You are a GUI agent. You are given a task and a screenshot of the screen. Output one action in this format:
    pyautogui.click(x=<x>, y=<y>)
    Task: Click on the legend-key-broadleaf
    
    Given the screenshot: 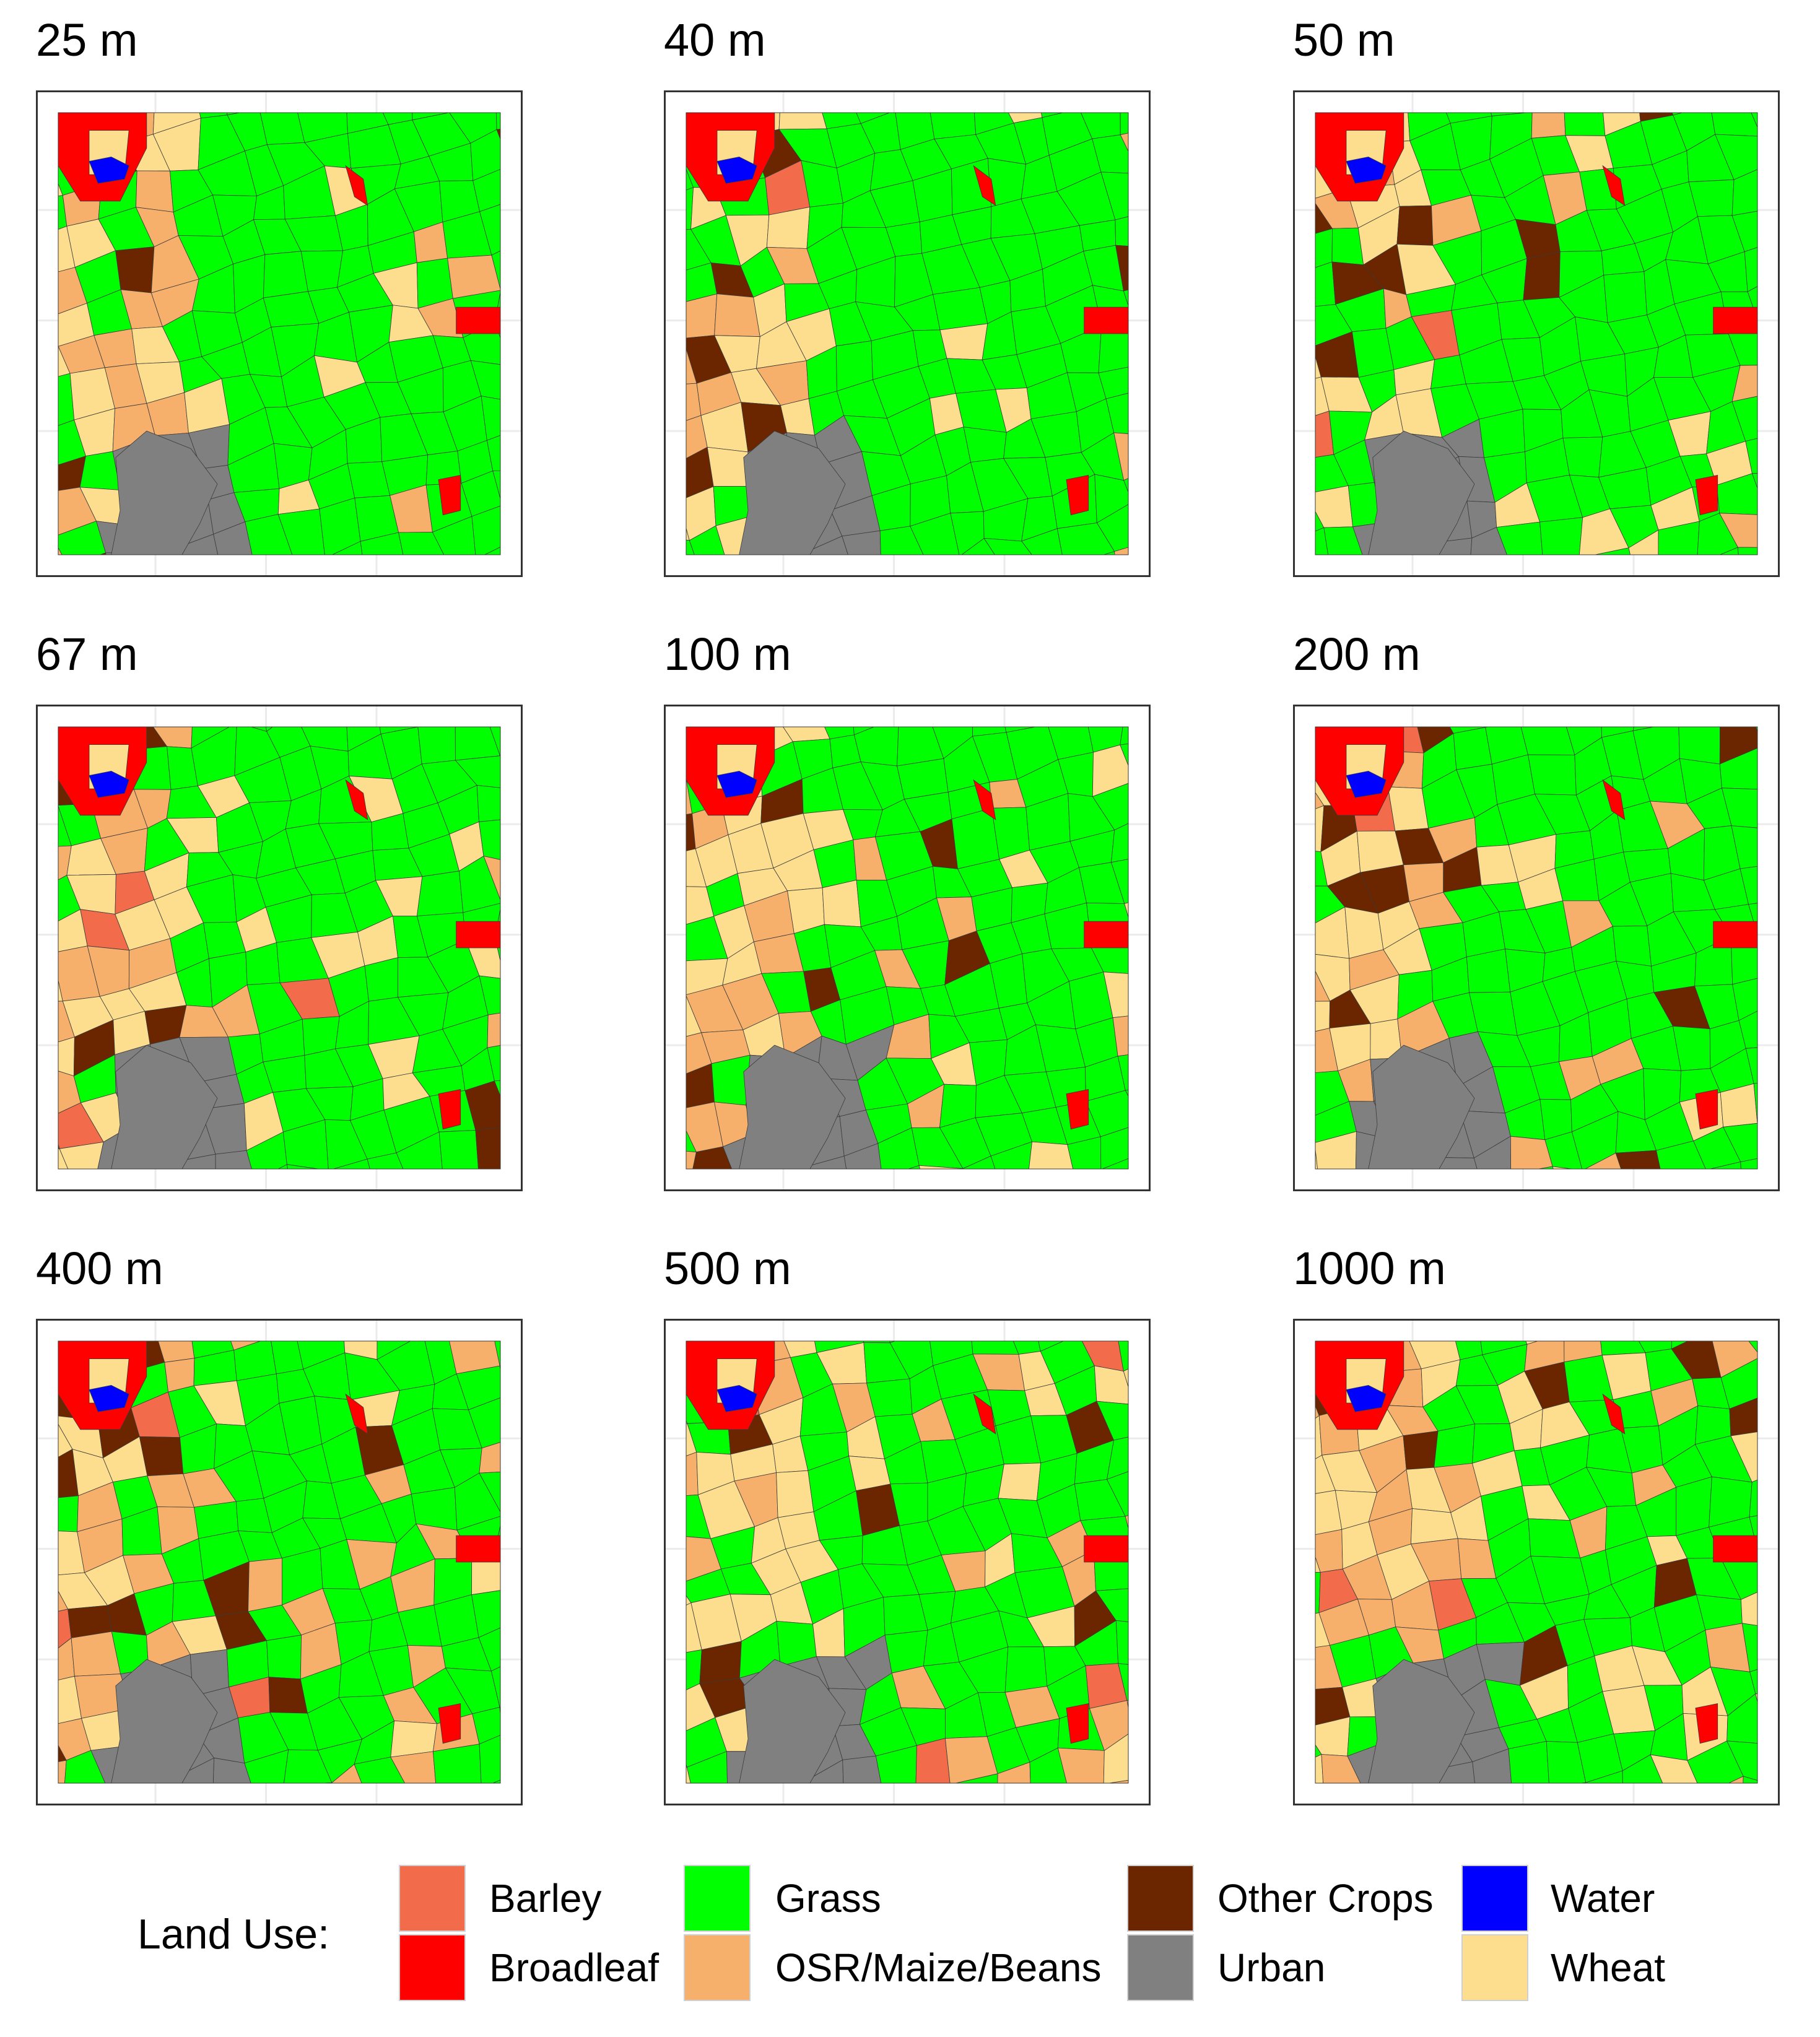 What is the action you would take?
    pyautogui.click(x=432, y=1967)
    